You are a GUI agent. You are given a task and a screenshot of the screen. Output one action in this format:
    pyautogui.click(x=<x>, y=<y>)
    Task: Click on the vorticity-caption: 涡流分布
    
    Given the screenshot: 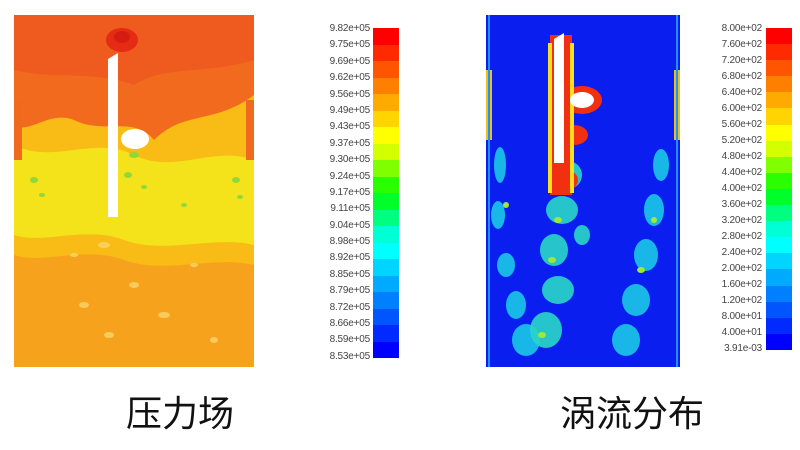 What is the action you would take?
    pyautogui.click(x=632, y=414)
    